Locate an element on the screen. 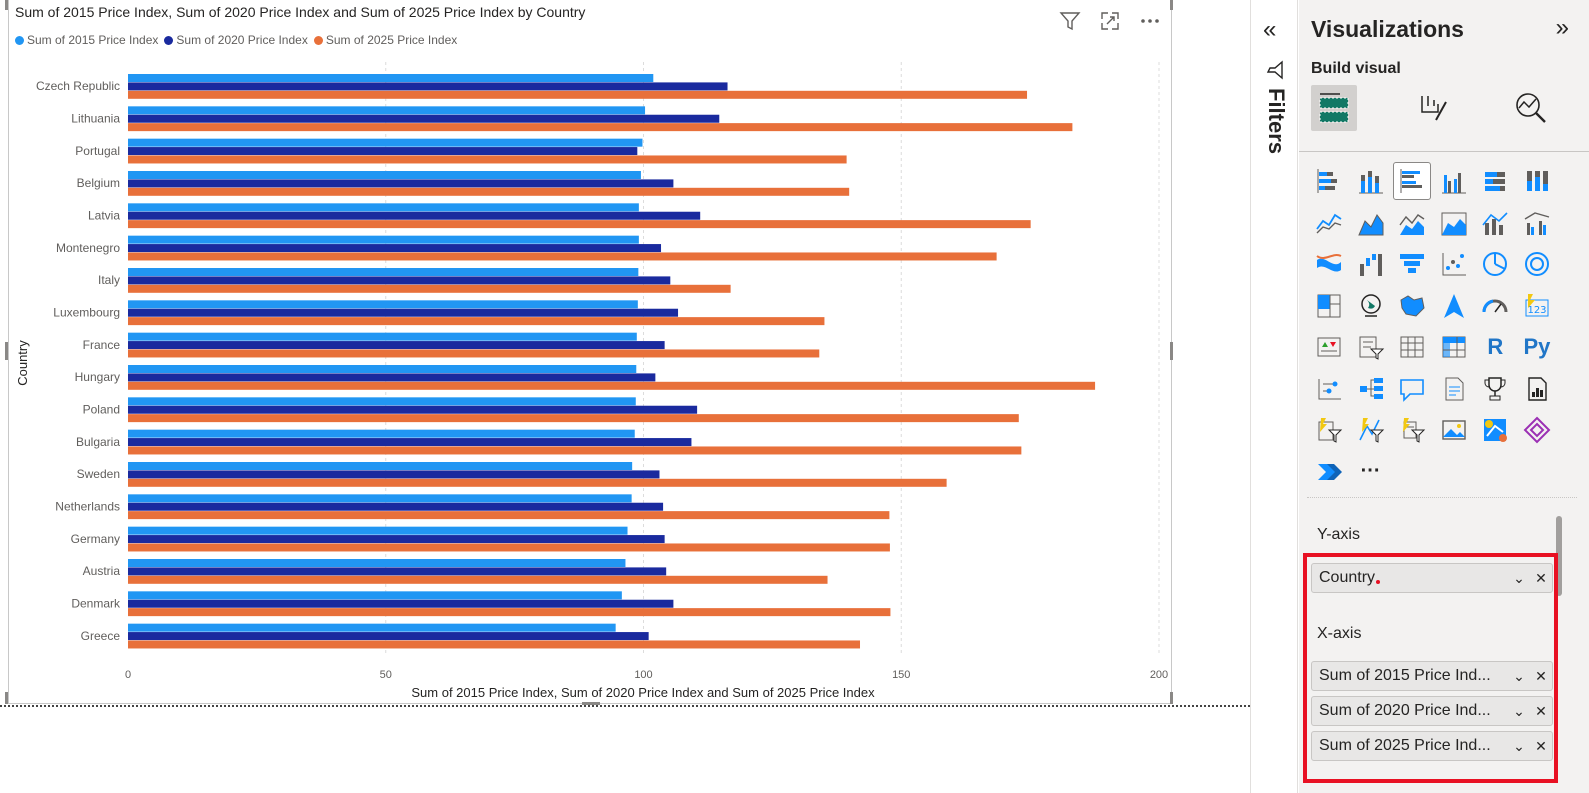 This screenshot has width=1589, height=793. power-automate-visual-icon is located at coordinates (1371, 430).